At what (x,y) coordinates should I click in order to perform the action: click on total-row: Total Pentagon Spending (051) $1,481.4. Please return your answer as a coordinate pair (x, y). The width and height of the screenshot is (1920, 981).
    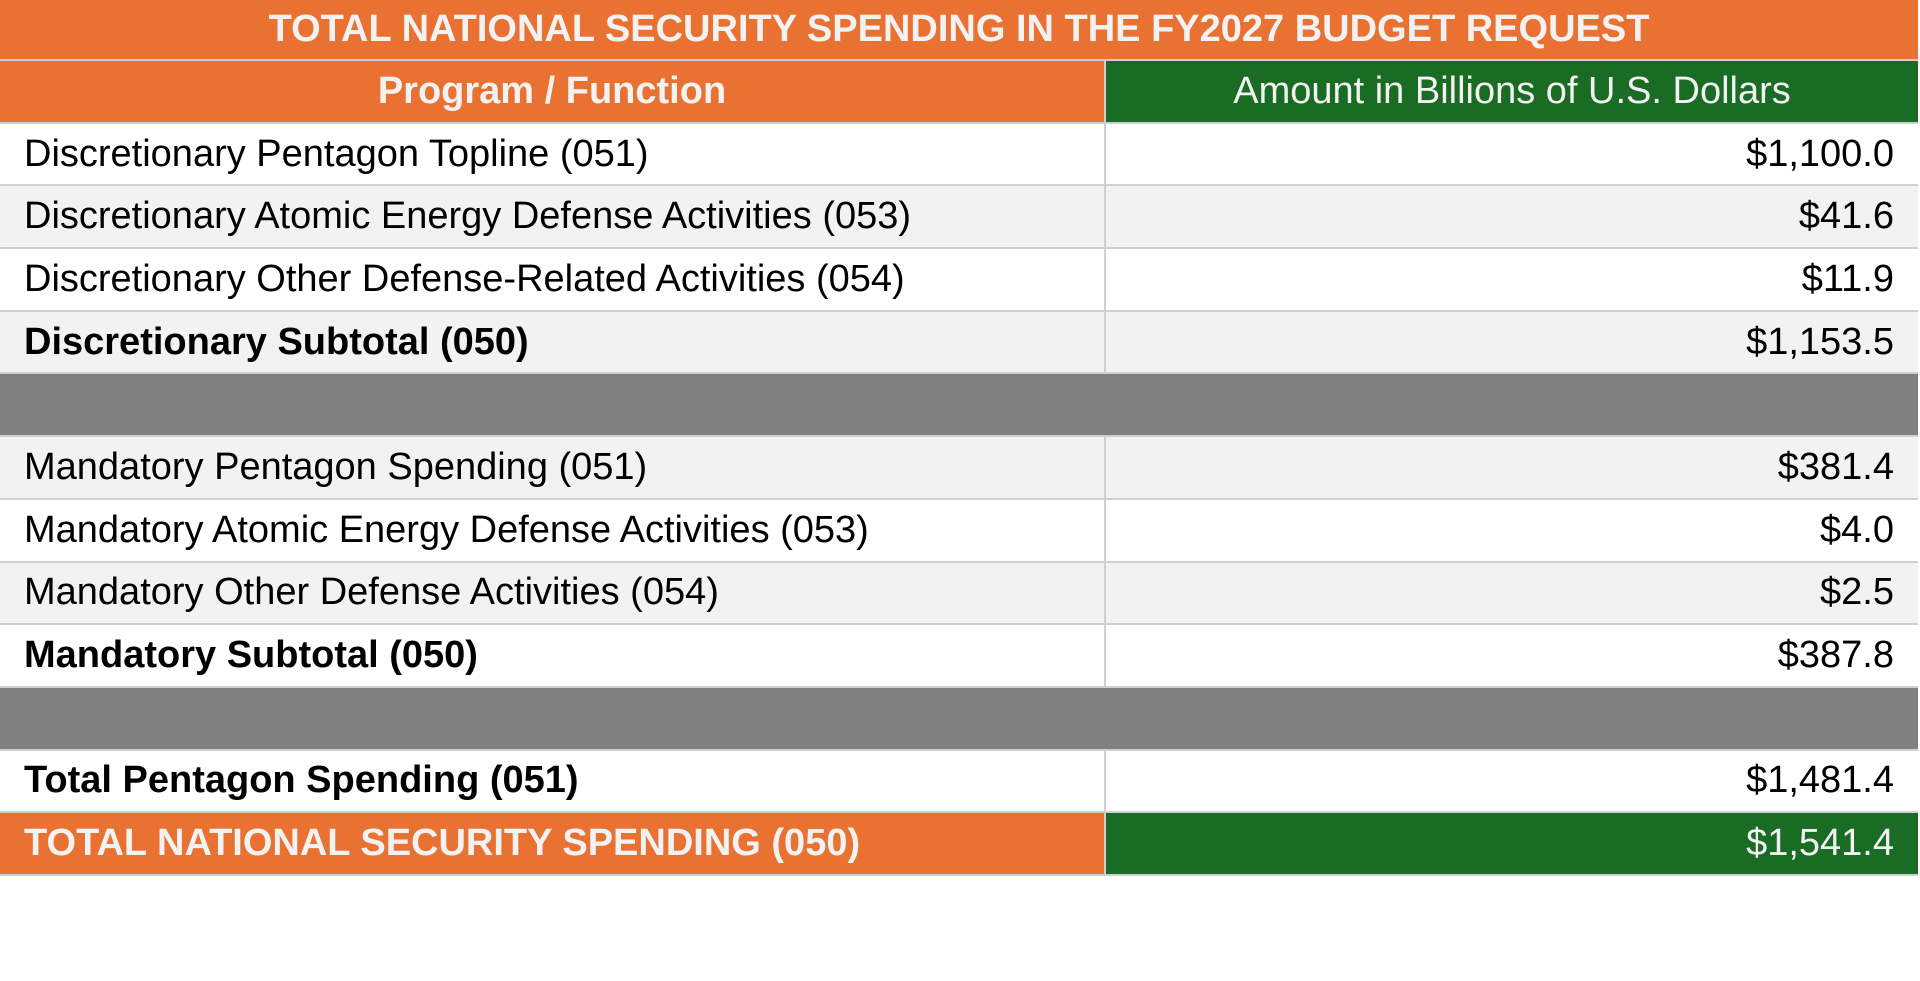
    Looking at the image, I should click on (959, 782).